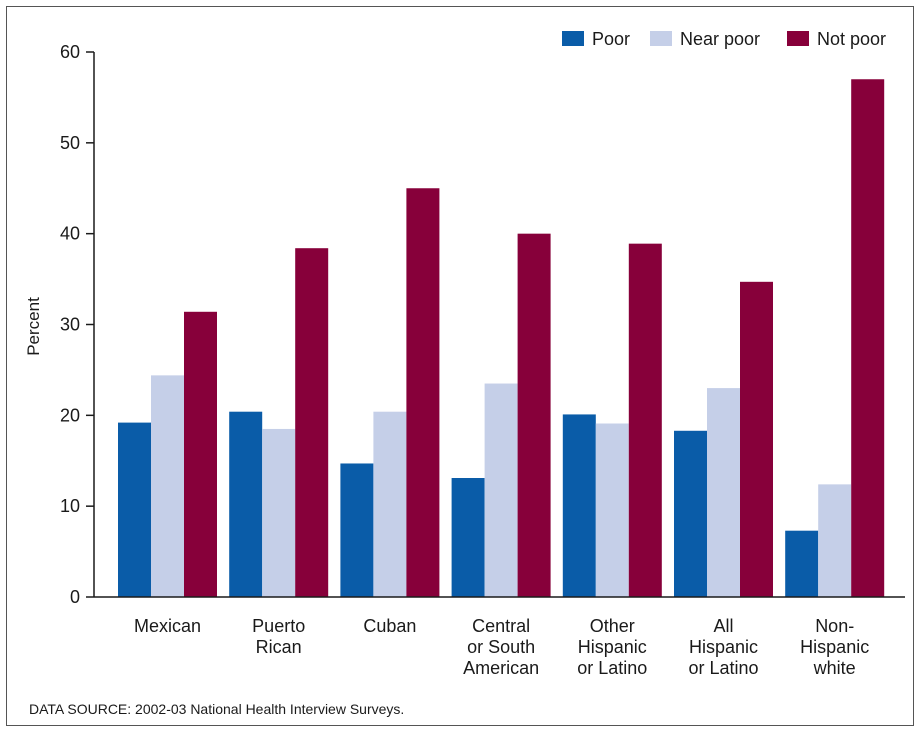  I want to click on category-label-line: white, so click(834, 668).